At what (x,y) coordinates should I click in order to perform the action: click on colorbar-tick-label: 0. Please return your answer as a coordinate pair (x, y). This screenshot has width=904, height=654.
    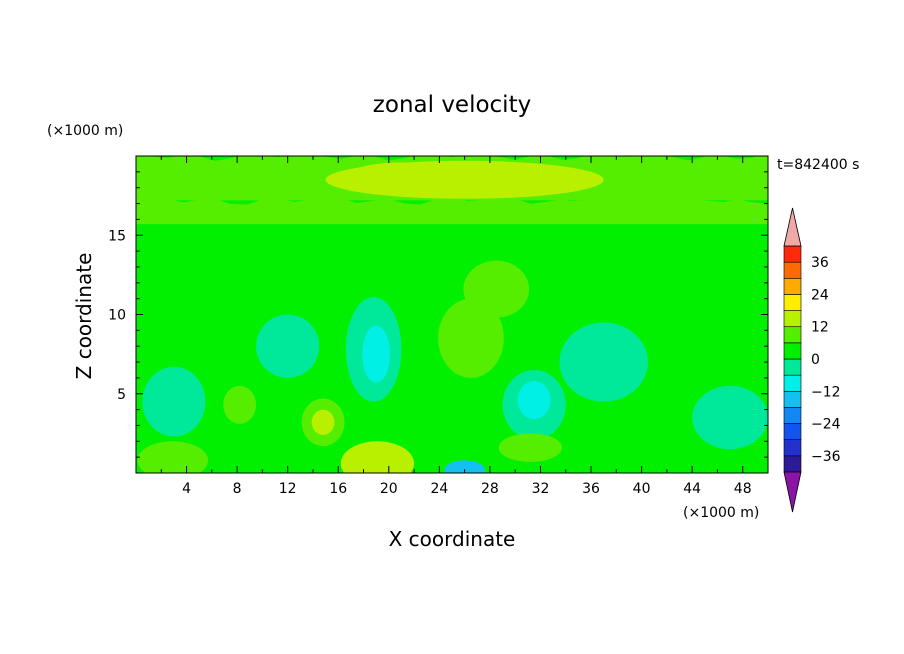
    Looking at the image, I should click on (815, 360).